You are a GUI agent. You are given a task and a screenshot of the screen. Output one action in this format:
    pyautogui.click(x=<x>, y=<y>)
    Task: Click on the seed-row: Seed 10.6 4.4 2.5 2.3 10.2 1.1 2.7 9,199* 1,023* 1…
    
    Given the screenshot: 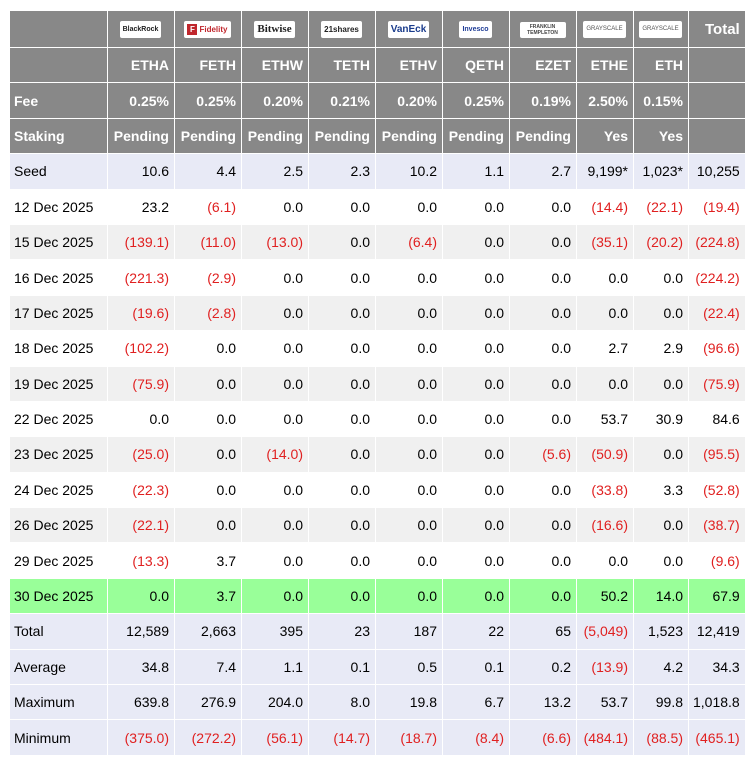 What is the action you would take?
    pyautogui.click(x=377, y=171)
    